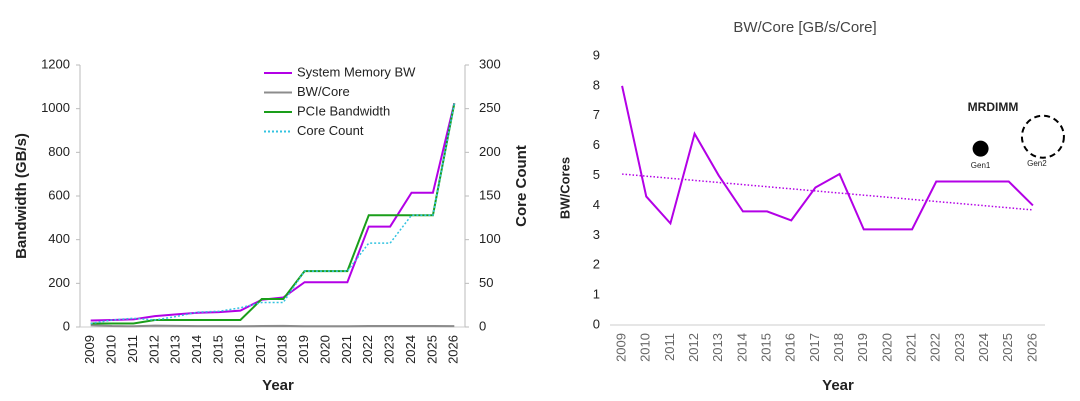 This screenshot has width=1080, height=401. What do you see at coordinates (330, 130) in the screenshot?
I see `legend-label: Core Count` at bounding box center [330, 130].